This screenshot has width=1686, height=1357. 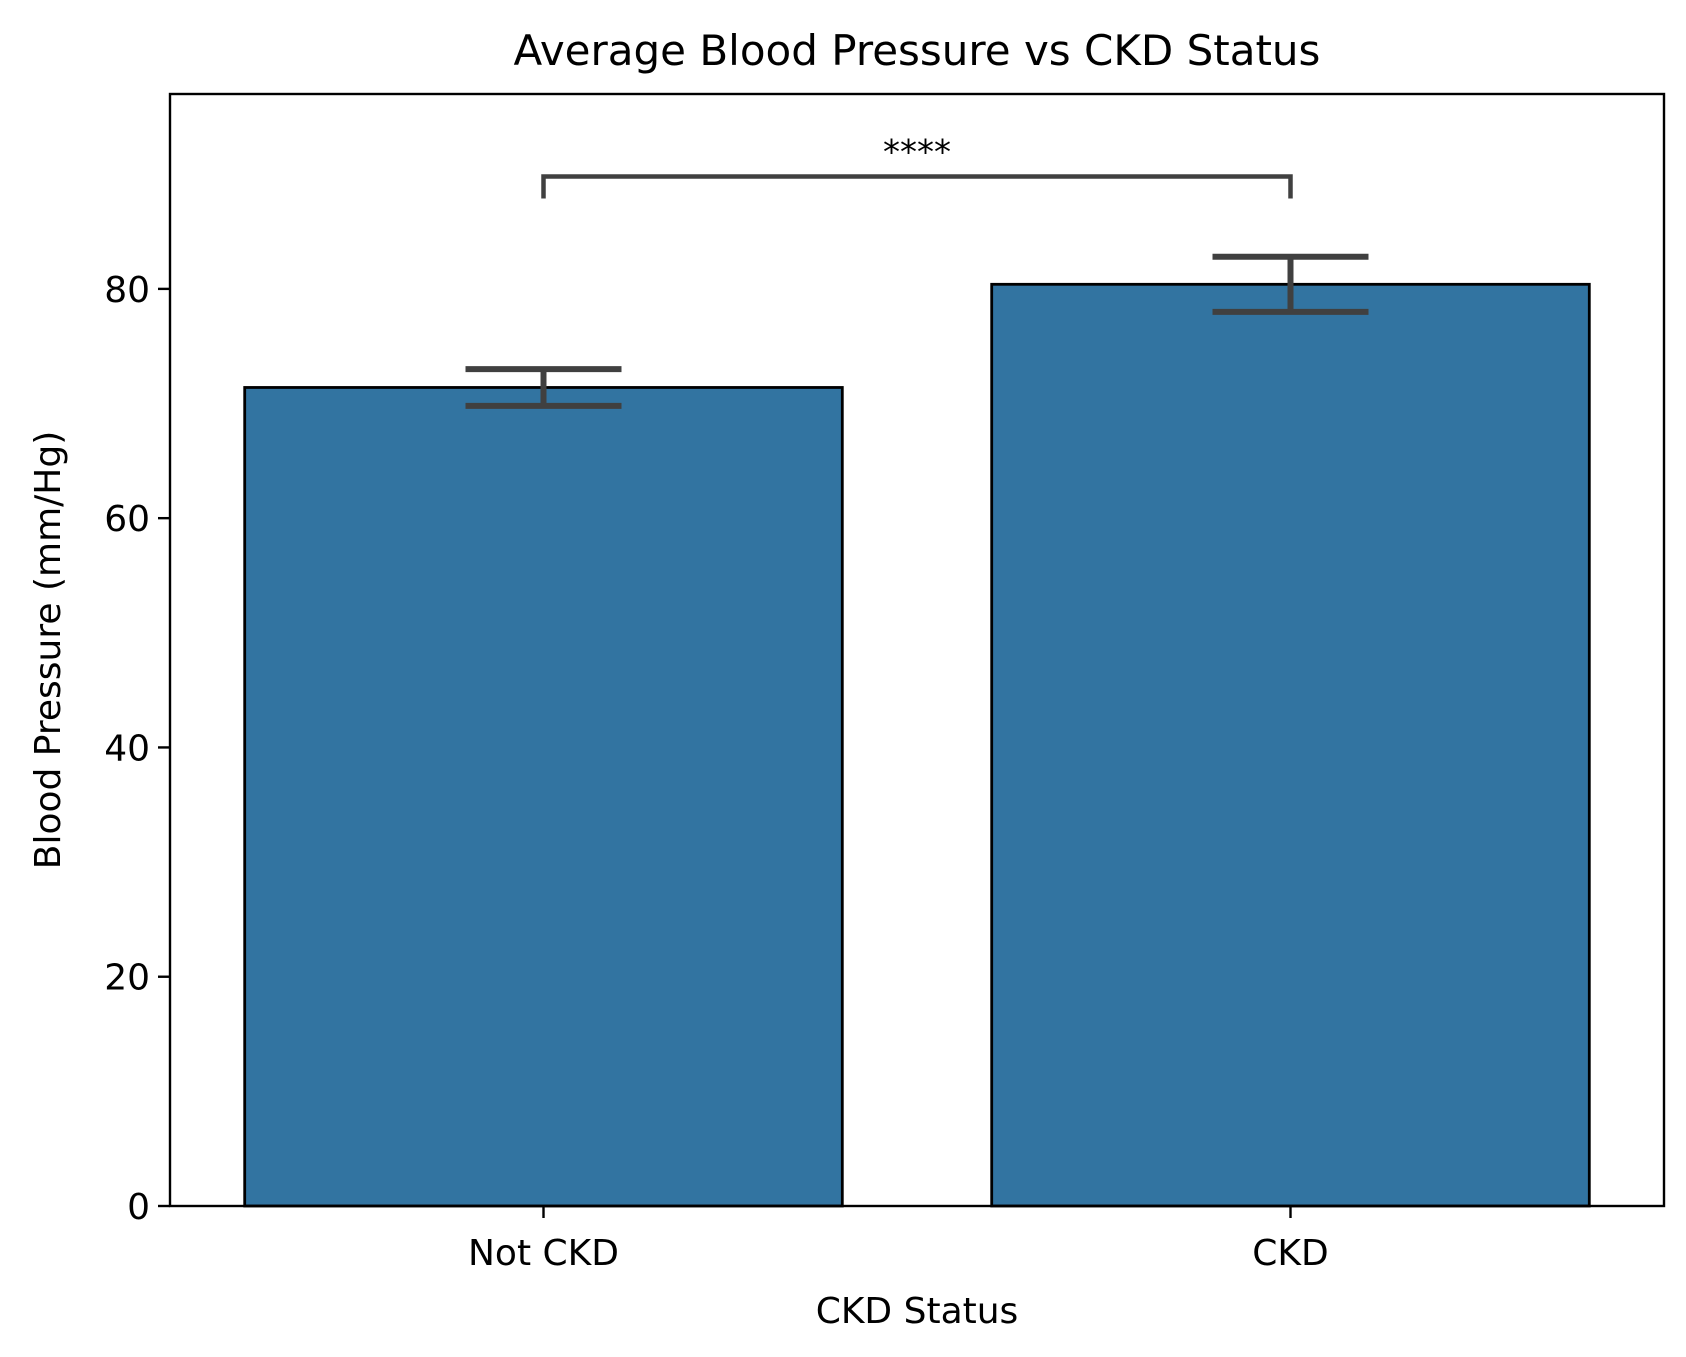 What do you see at coordinates (898, 1240) in the screenshot?
I see `x-axis: Not CKD CKD` at bounding box center [898, 1240].